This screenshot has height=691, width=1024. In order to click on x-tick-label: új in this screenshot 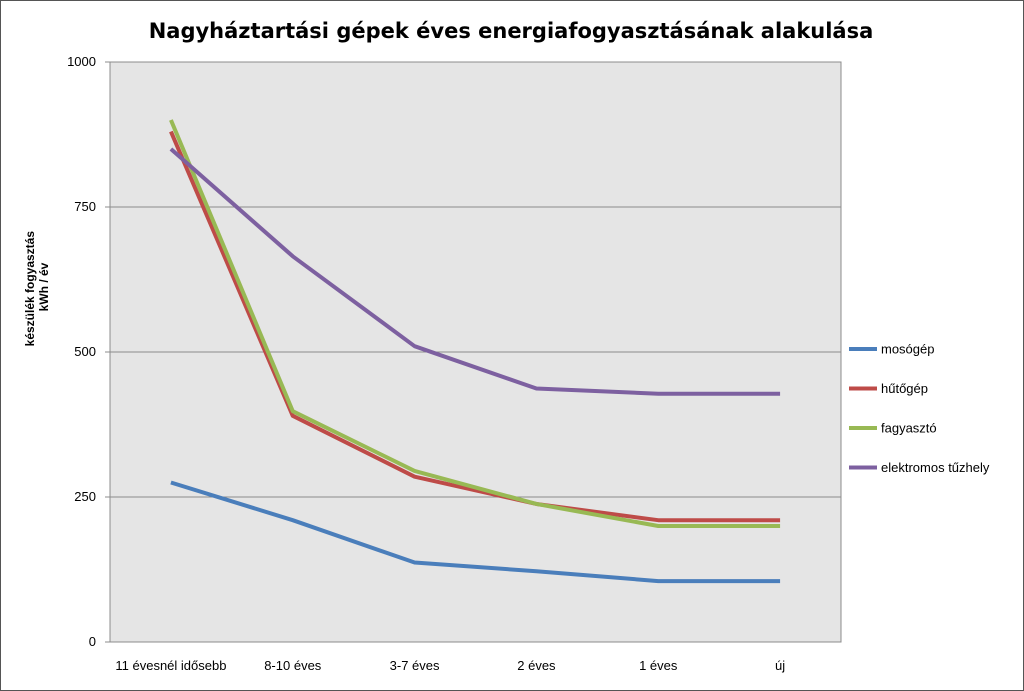, I will do `click(780, 665)`.